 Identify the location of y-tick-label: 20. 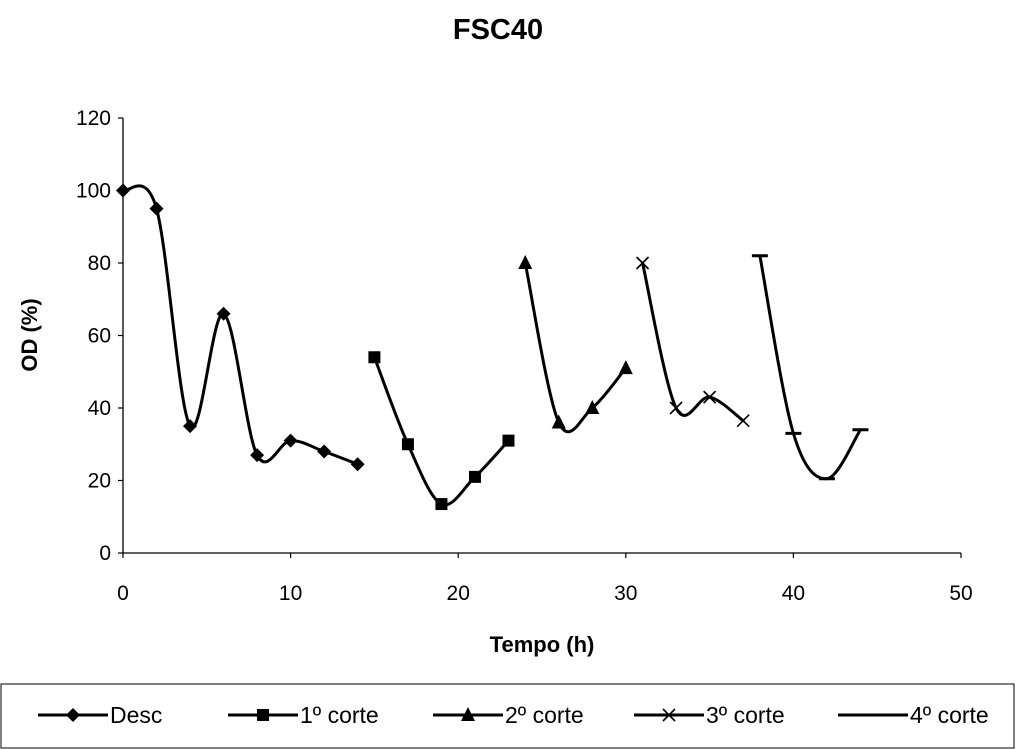
(99, 481).